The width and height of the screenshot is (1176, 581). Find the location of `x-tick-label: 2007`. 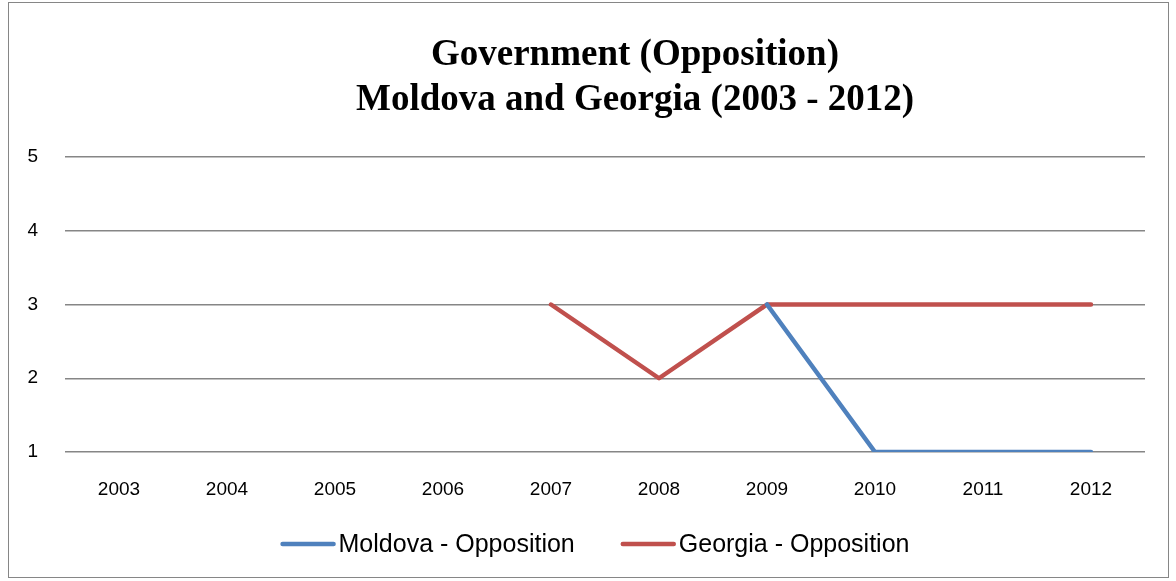

x-tick-label: 2007 is located at coordinates (551, 488).